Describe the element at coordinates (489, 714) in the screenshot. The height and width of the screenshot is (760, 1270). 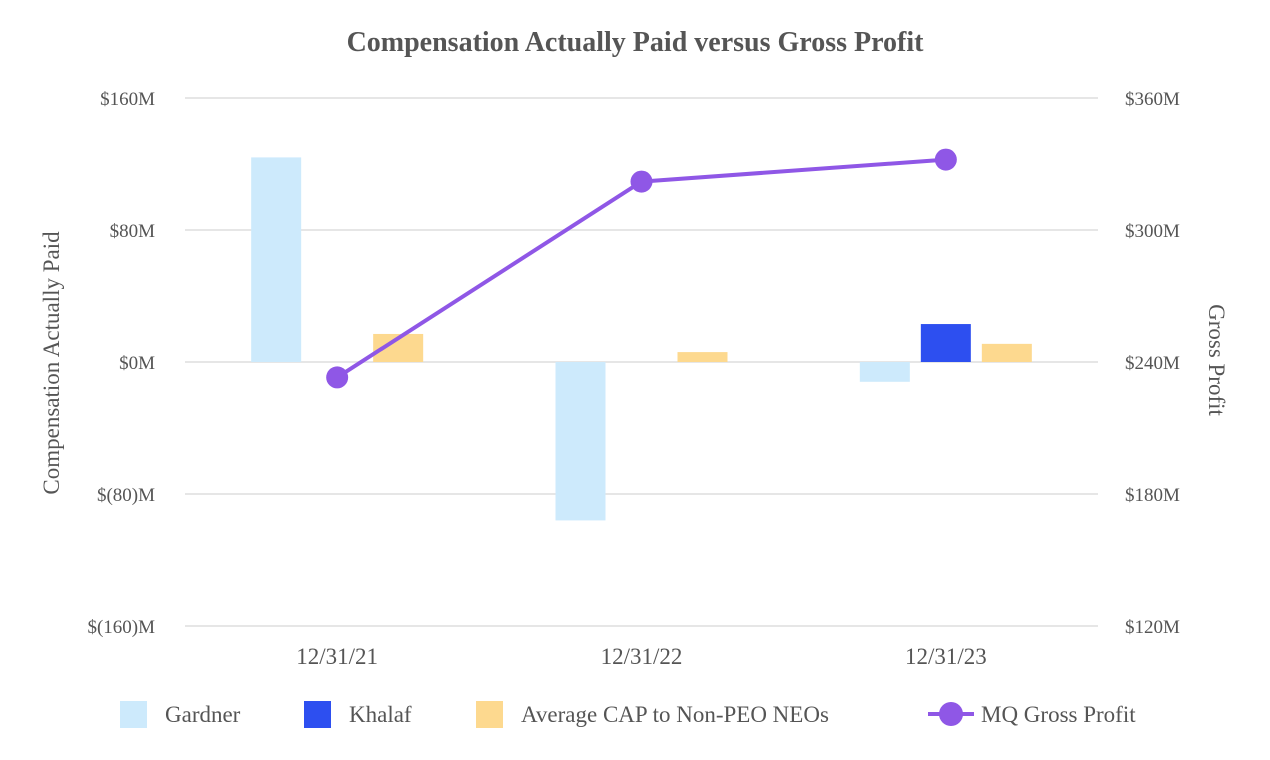
I see `legend-swatch-average-cap-to-non-peo-neos` at that location.